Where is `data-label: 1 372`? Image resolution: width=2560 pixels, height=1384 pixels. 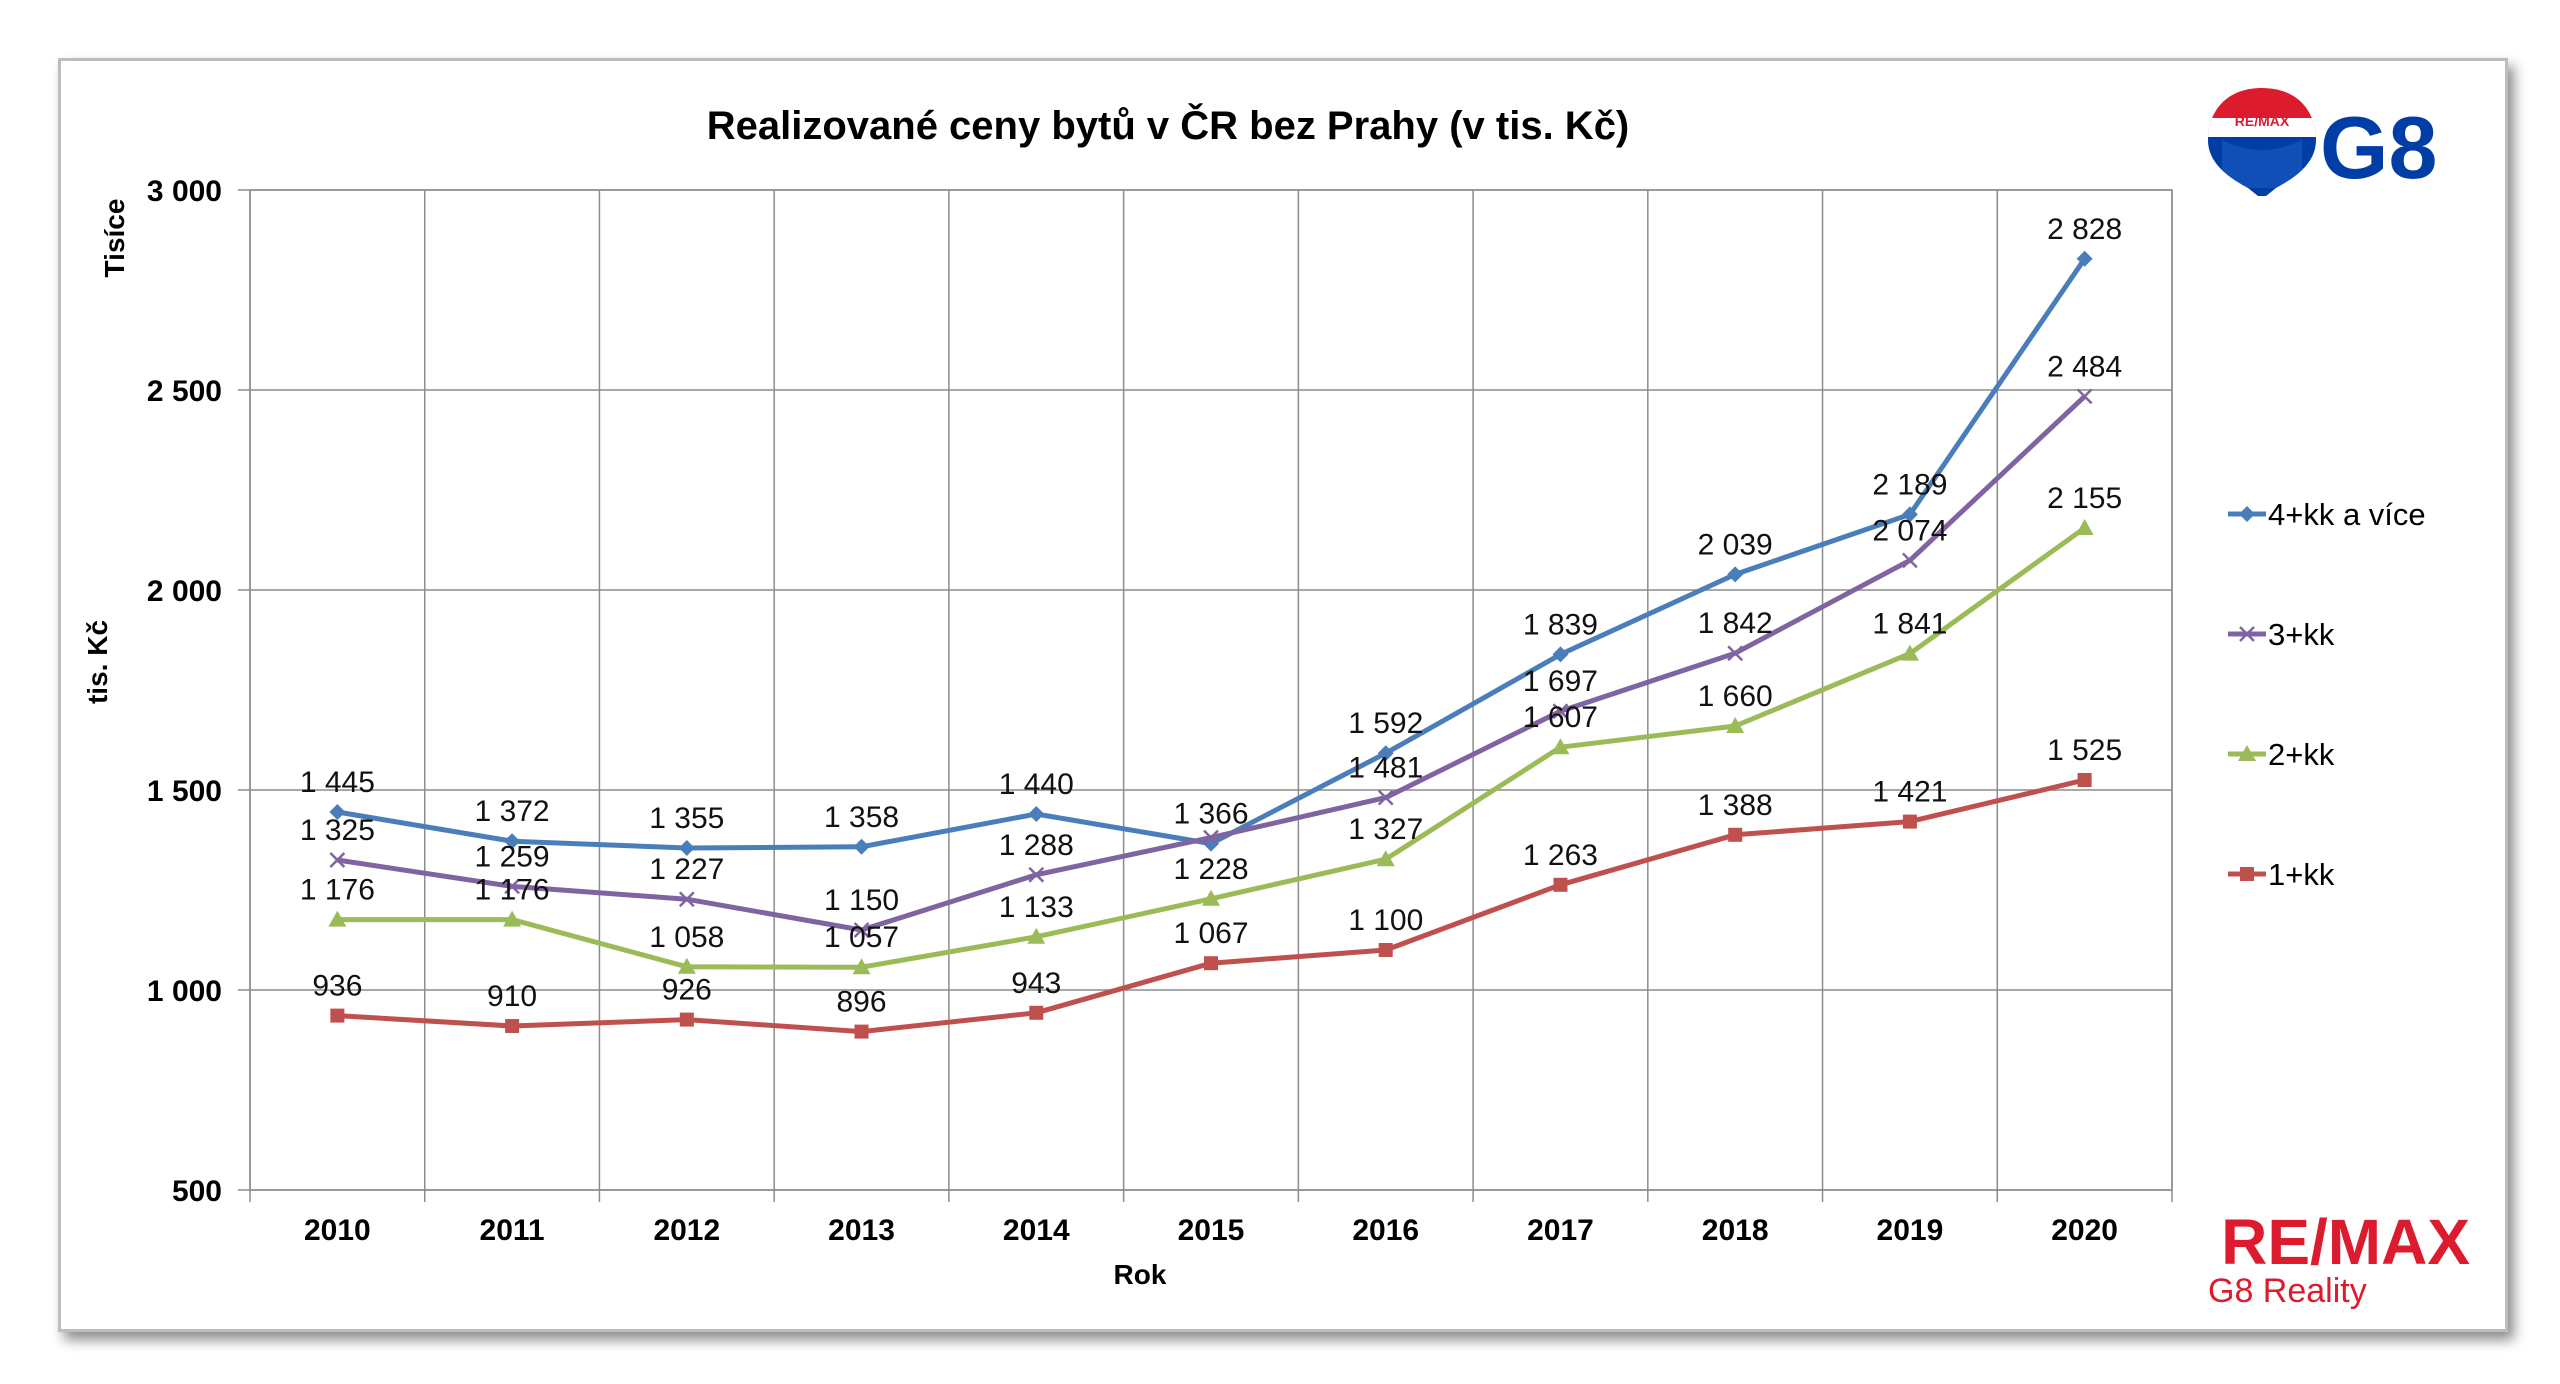
data-label: 1 372 is located at coordinates (512, 811).